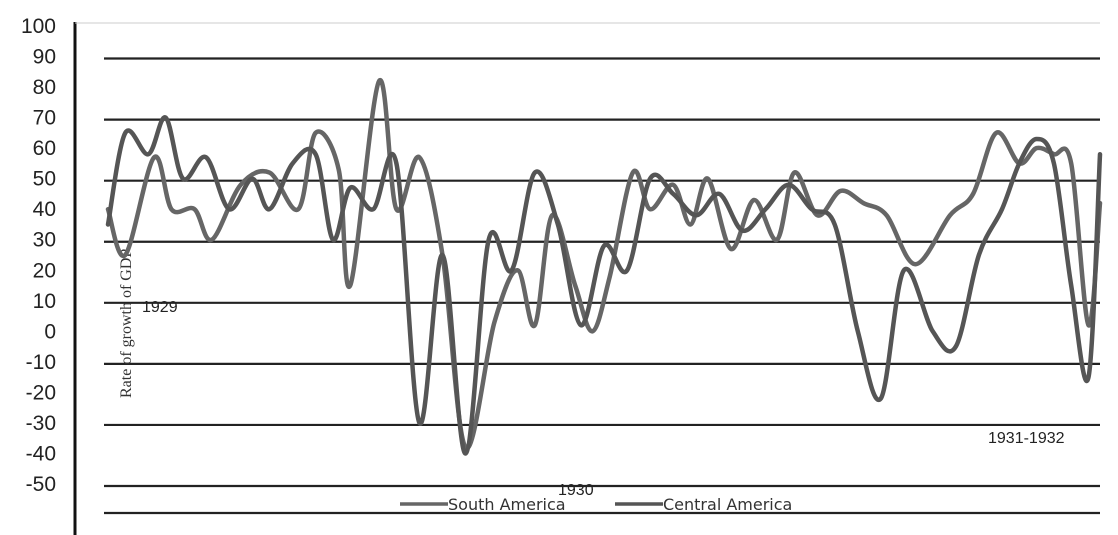 The width and height of the screenshot is (1118, 535). What do you see at coordinates (50, 331) in the screenshot?
I see `y-tick-label: 0` at bounding box center [50, 331].